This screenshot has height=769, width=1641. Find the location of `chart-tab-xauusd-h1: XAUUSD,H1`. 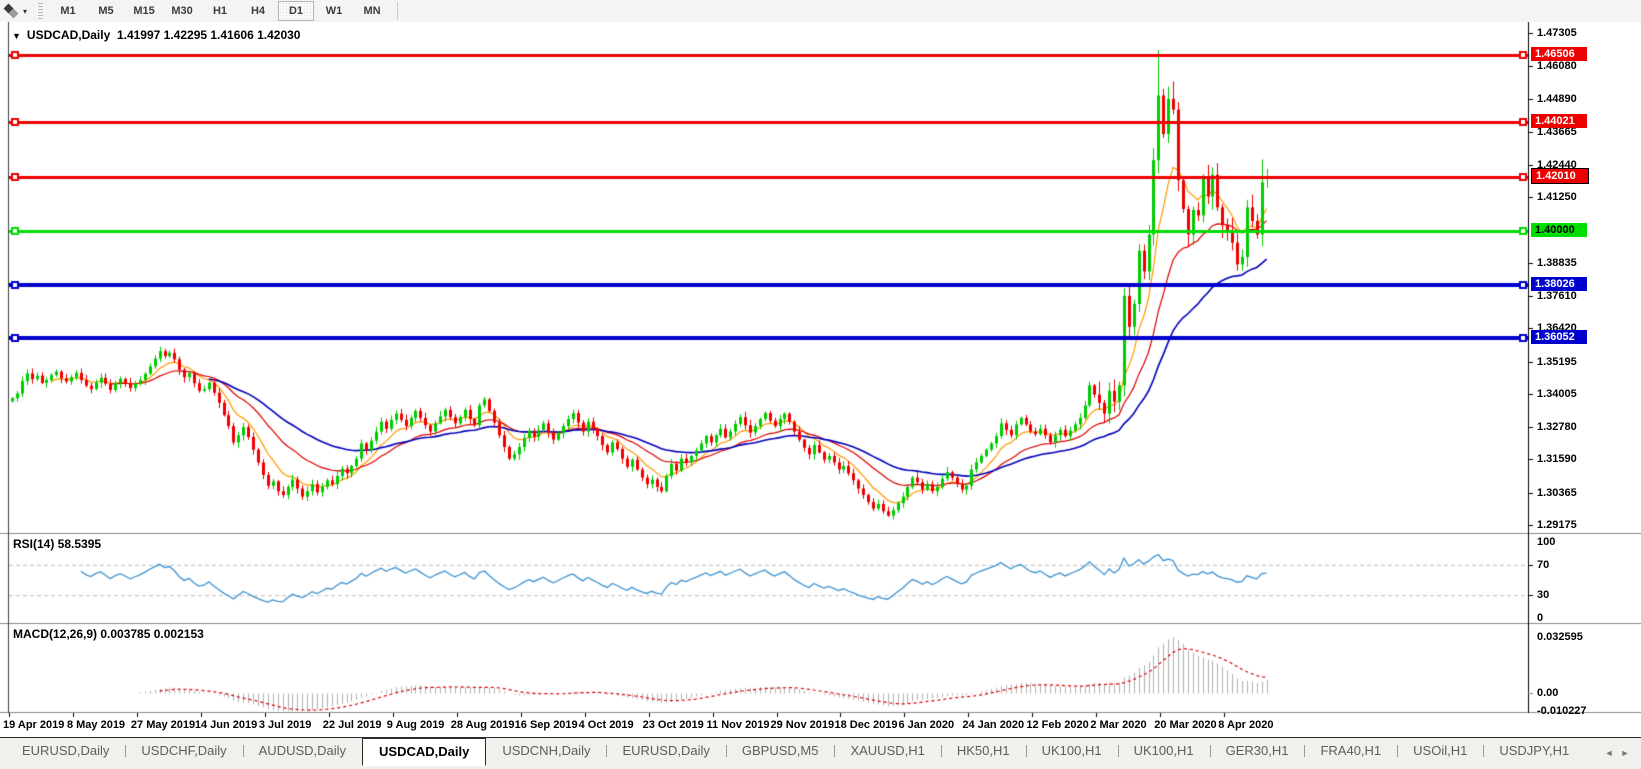

chart-tab-xauusd-h1: XAUUSD,H1 is located at coordinates (887, 751).